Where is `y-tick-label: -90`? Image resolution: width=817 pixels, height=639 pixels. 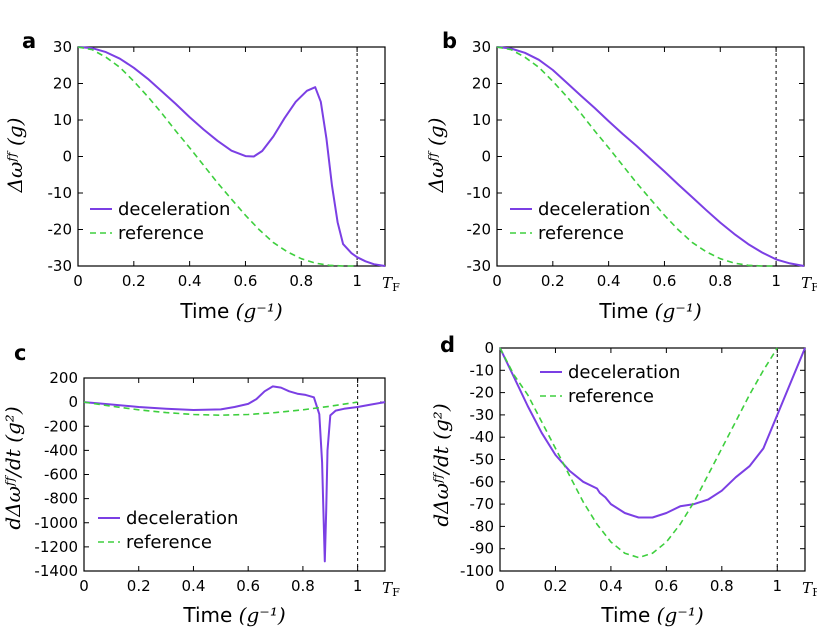 y-tick-label: -90 is located at coordinates (482, 549).